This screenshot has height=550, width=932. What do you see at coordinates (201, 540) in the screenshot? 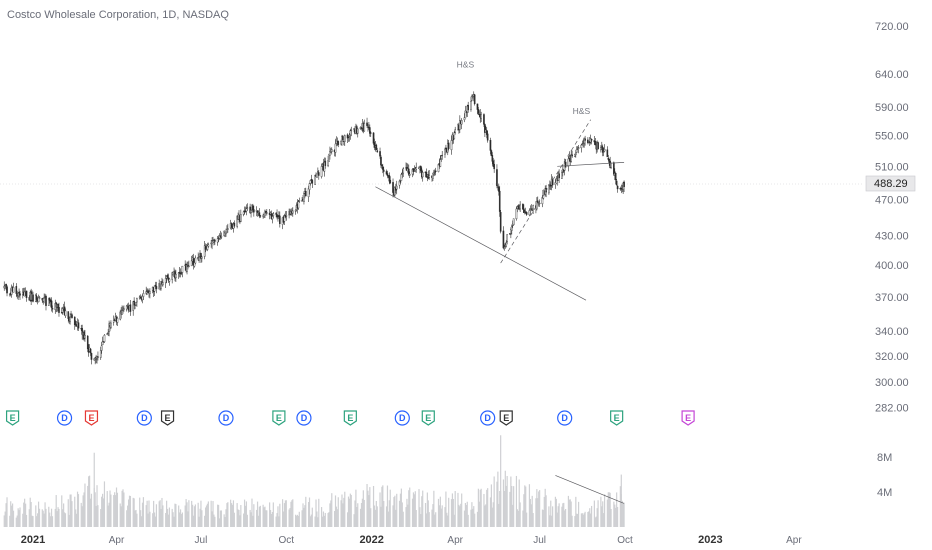
I see `x-tick-label: Jul` at bounding box center [201, 540].